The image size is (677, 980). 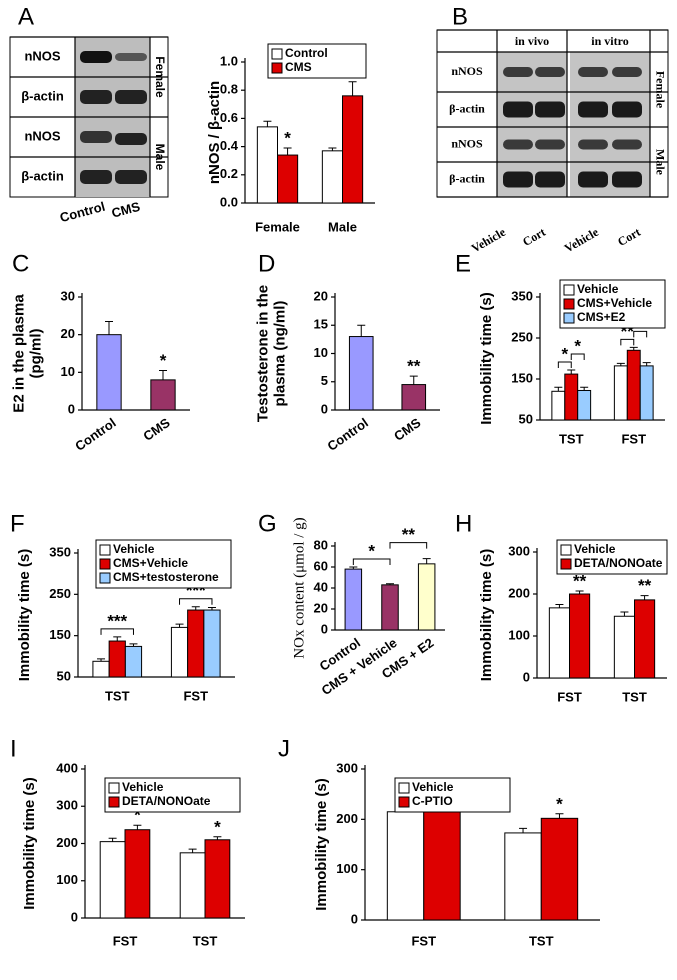 I want to click on blot-lane-label: Cort, so click(x=629, y=237).